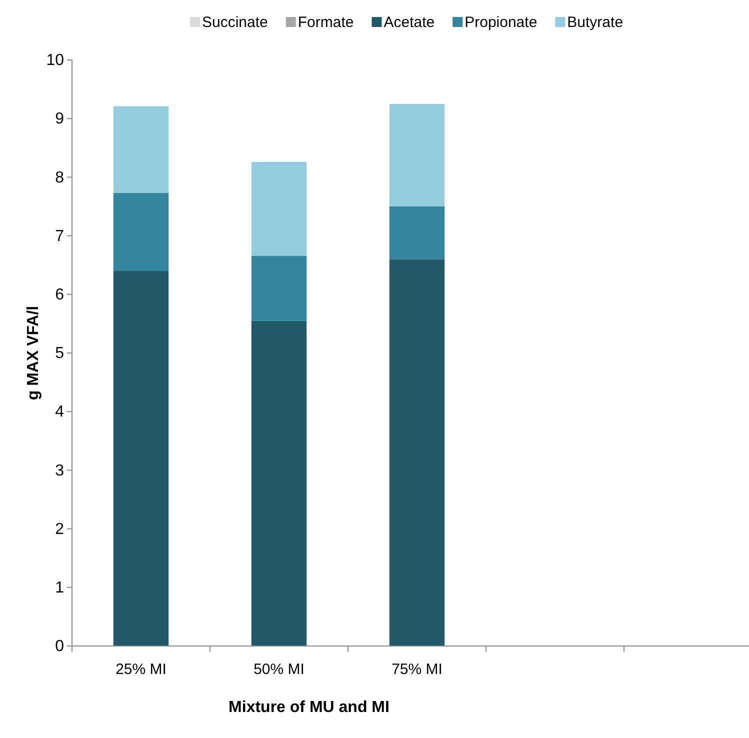 This screenshot has height=738, width=749. What do you see at coordinates (417, 669) in the screenshot?
I see `x-tick-label: 75% MI` at bounding box center [417, 669].